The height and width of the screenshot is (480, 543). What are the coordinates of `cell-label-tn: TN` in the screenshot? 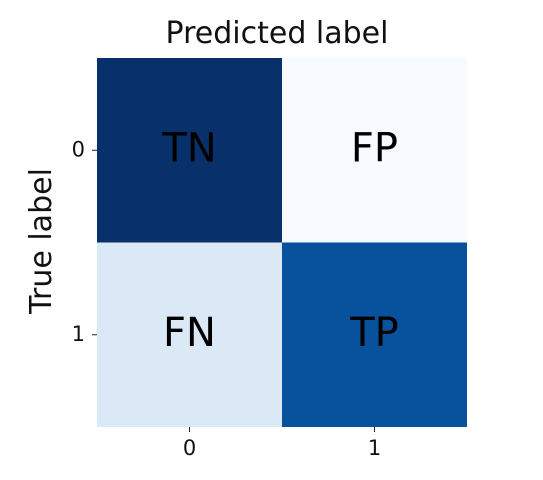 It's located at (188, 148).